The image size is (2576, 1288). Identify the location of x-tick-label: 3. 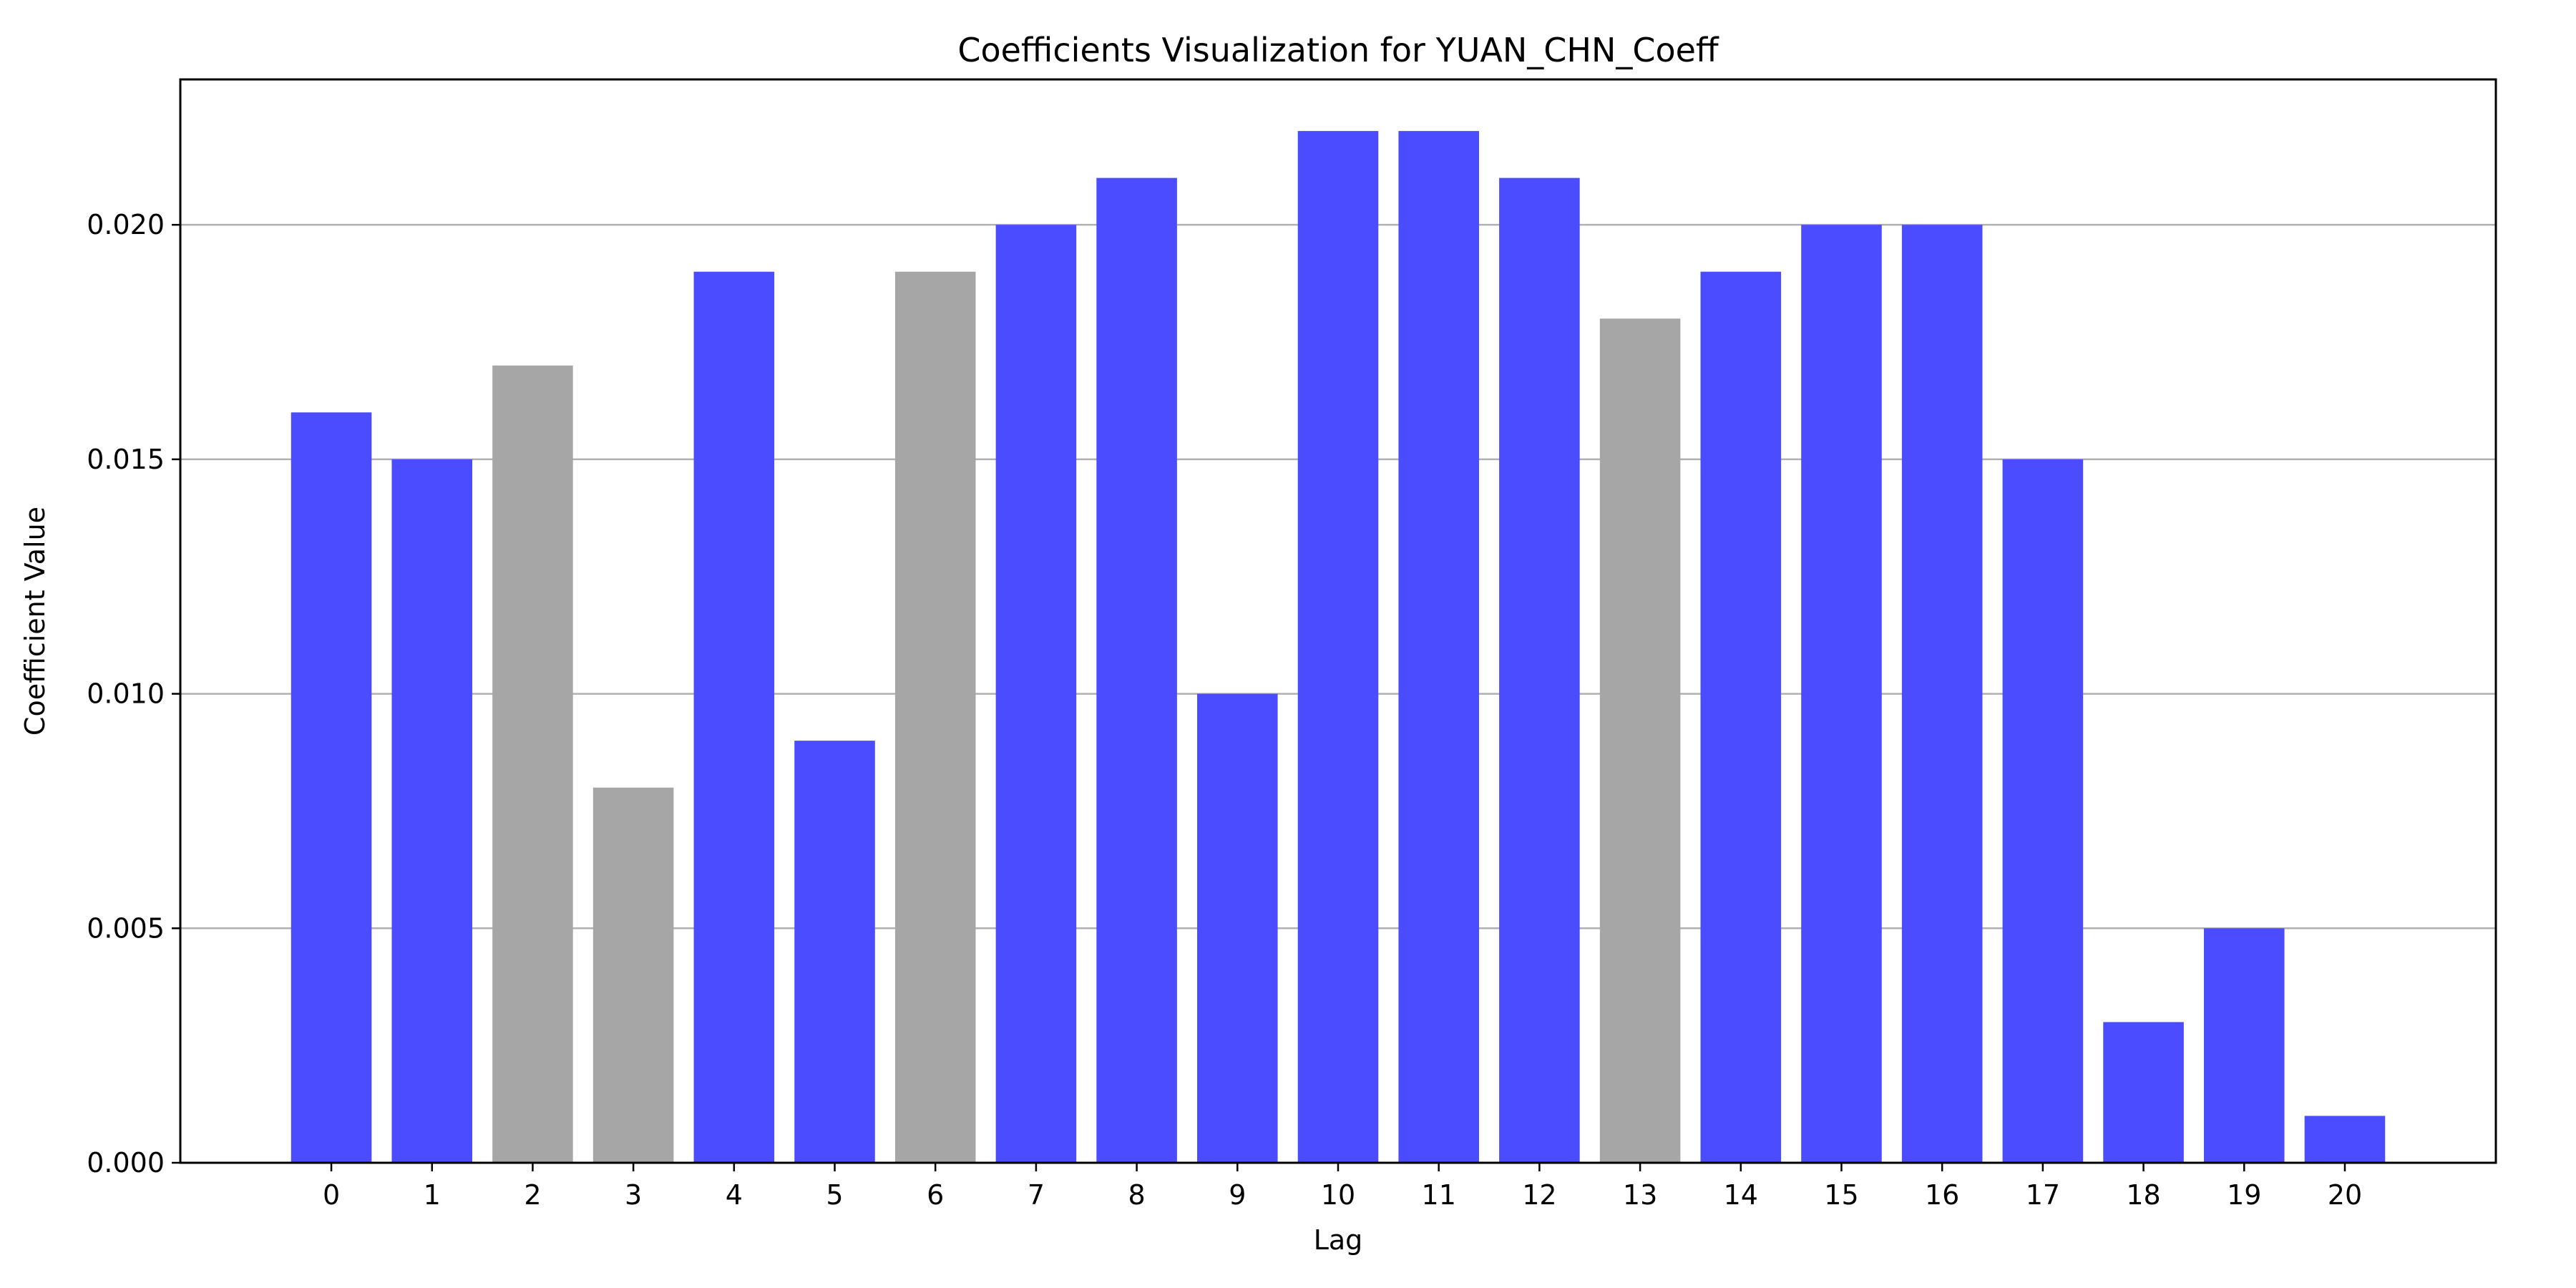
(633, 1195).